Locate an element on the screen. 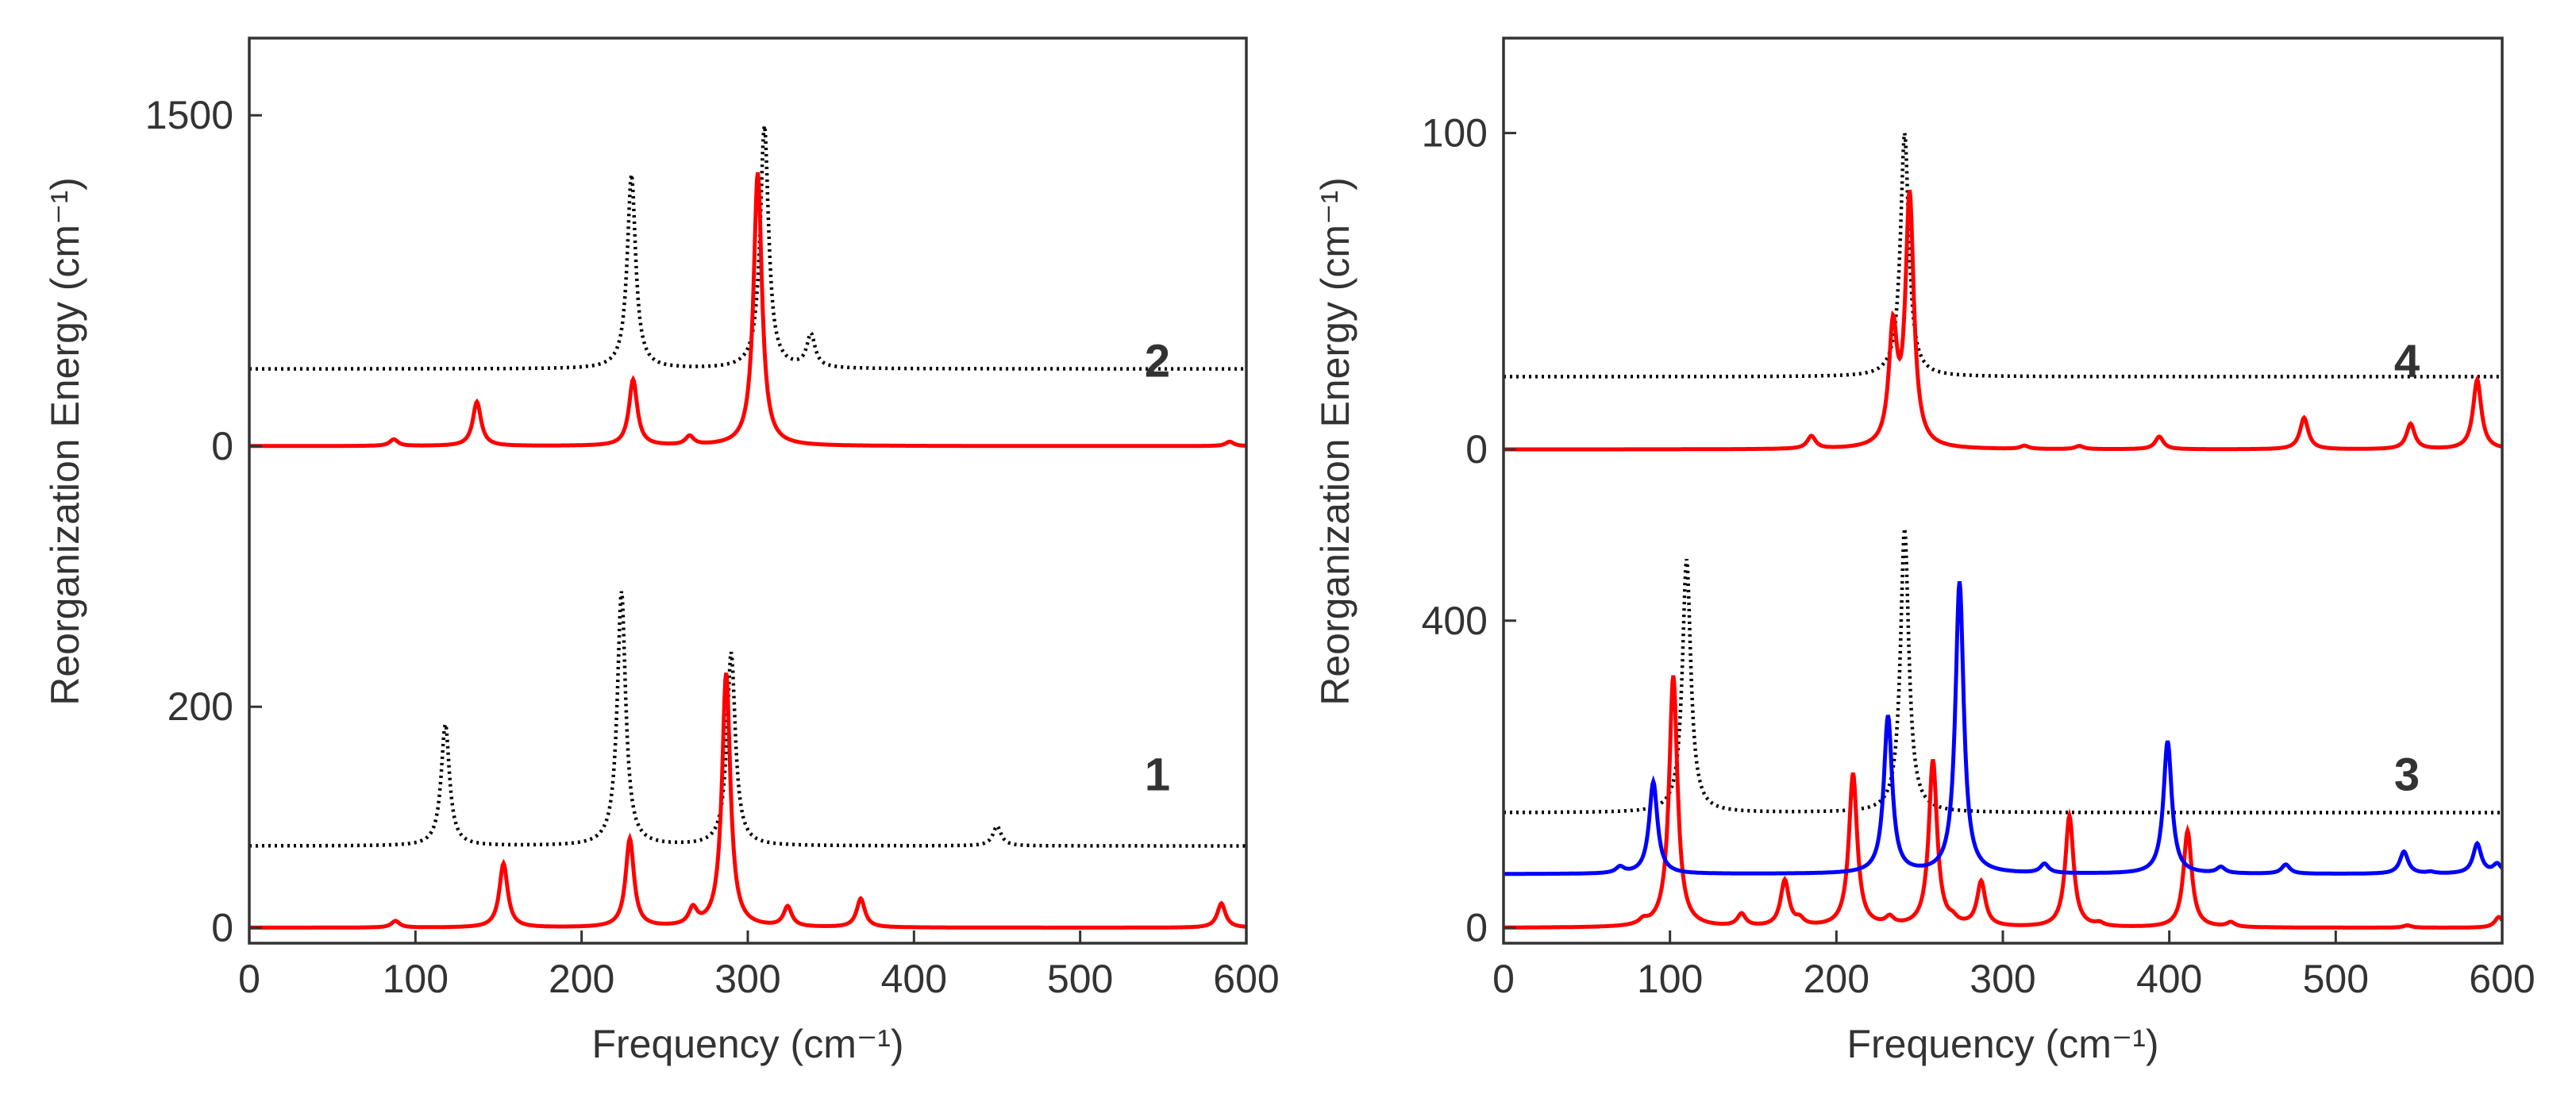 The width and height of the screenshot is (2576, 1098). panel-number-label-3: 3 is located at coordinates (2407, 775).